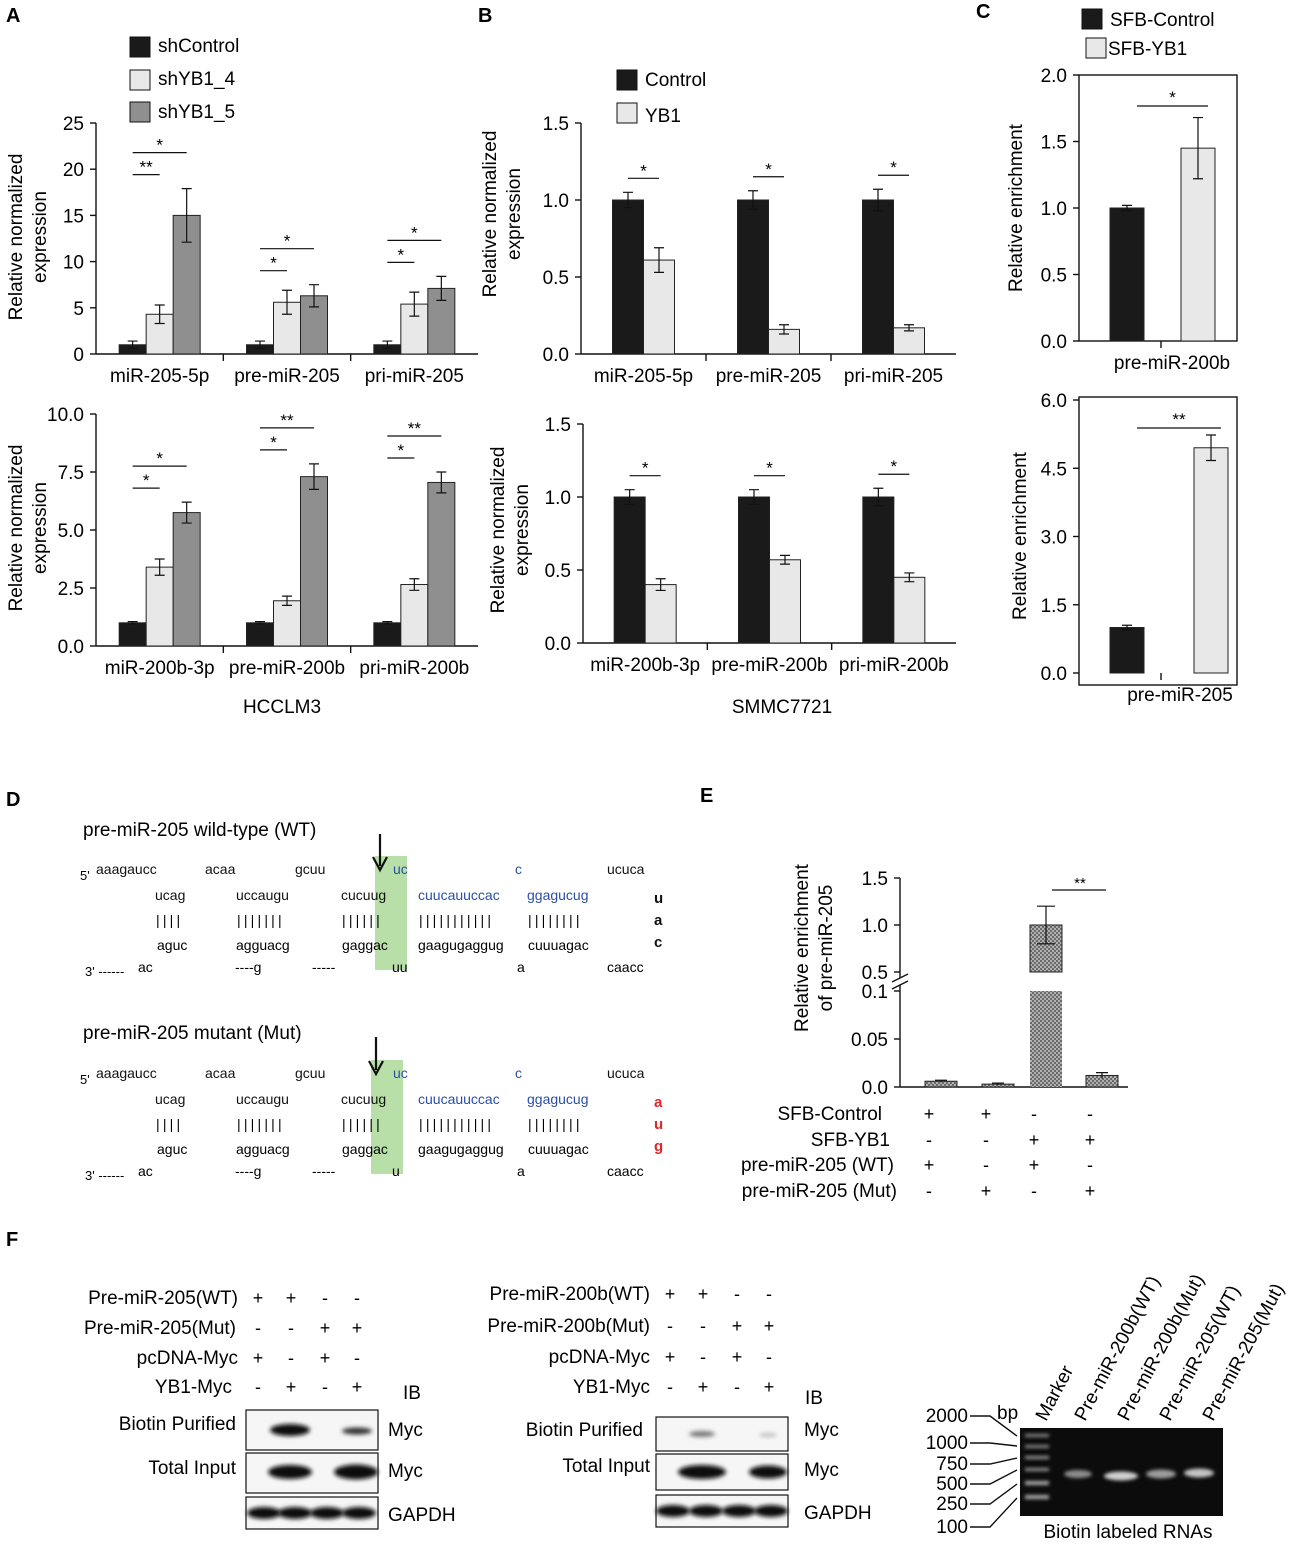  What do you see at coordinates (145, 1171) in the screenshot?
I see `d-mut-bottom-unpaired-0: ac` at bounding box center [145, 1171].